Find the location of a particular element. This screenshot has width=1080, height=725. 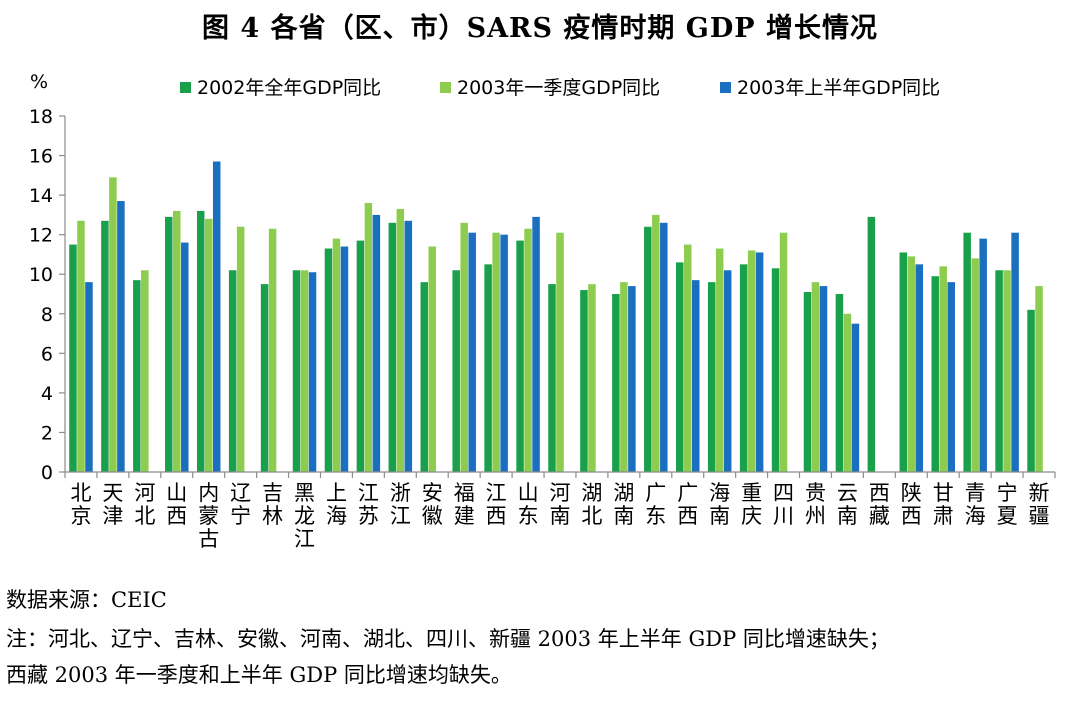

x-tick-label: 甘肃 is located at coordinates (943, 504).